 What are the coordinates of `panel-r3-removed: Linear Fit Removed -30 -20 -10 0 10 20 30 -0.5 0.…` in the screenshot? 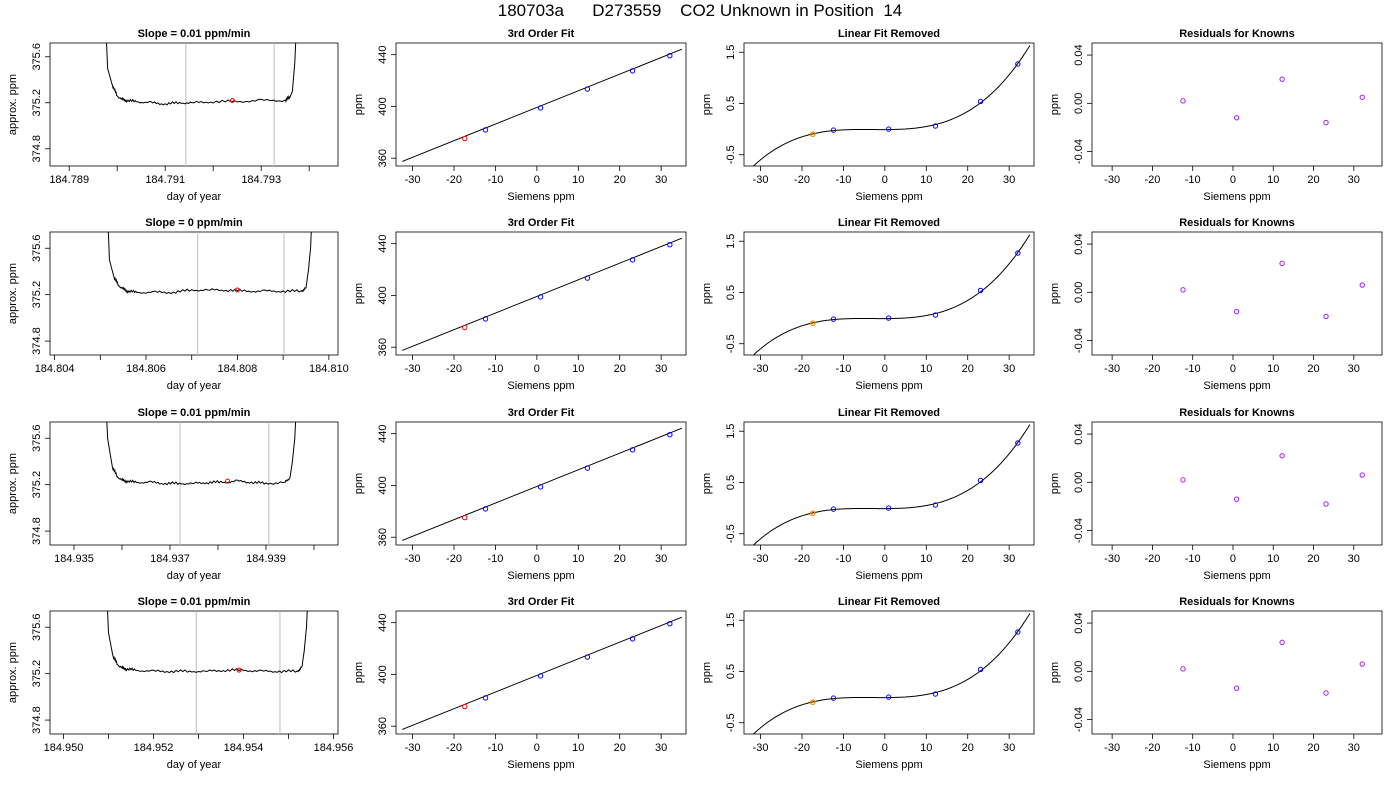 It's located at (868, 494).